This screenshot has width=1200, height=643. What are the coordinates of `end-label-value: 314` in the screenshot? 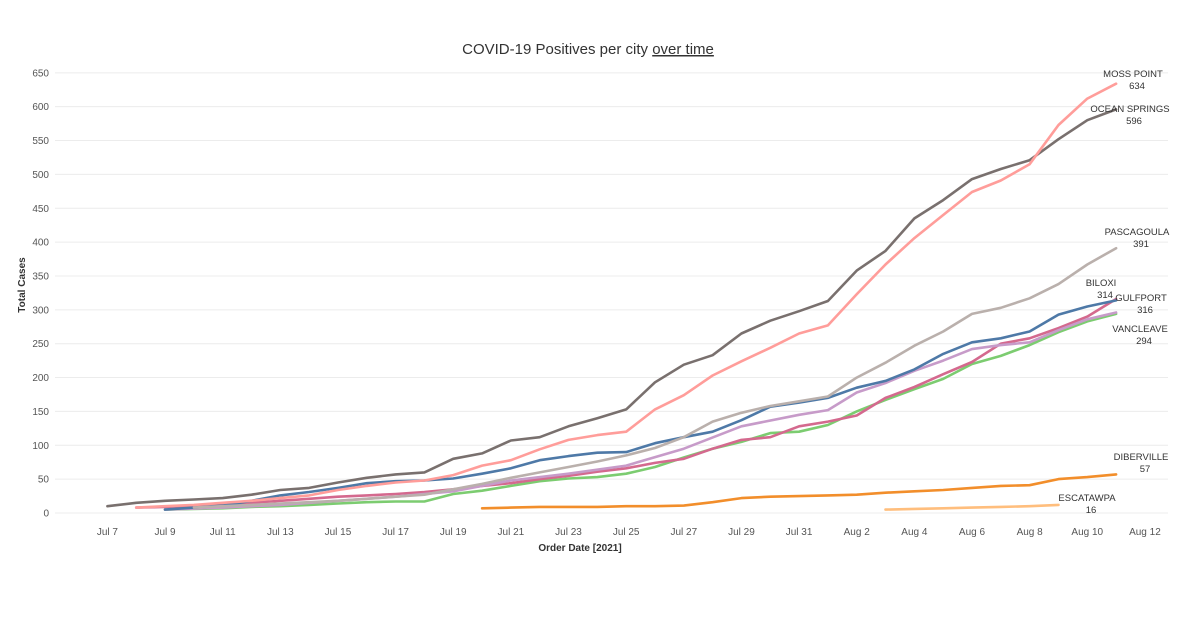 It's located at (1105, 295).